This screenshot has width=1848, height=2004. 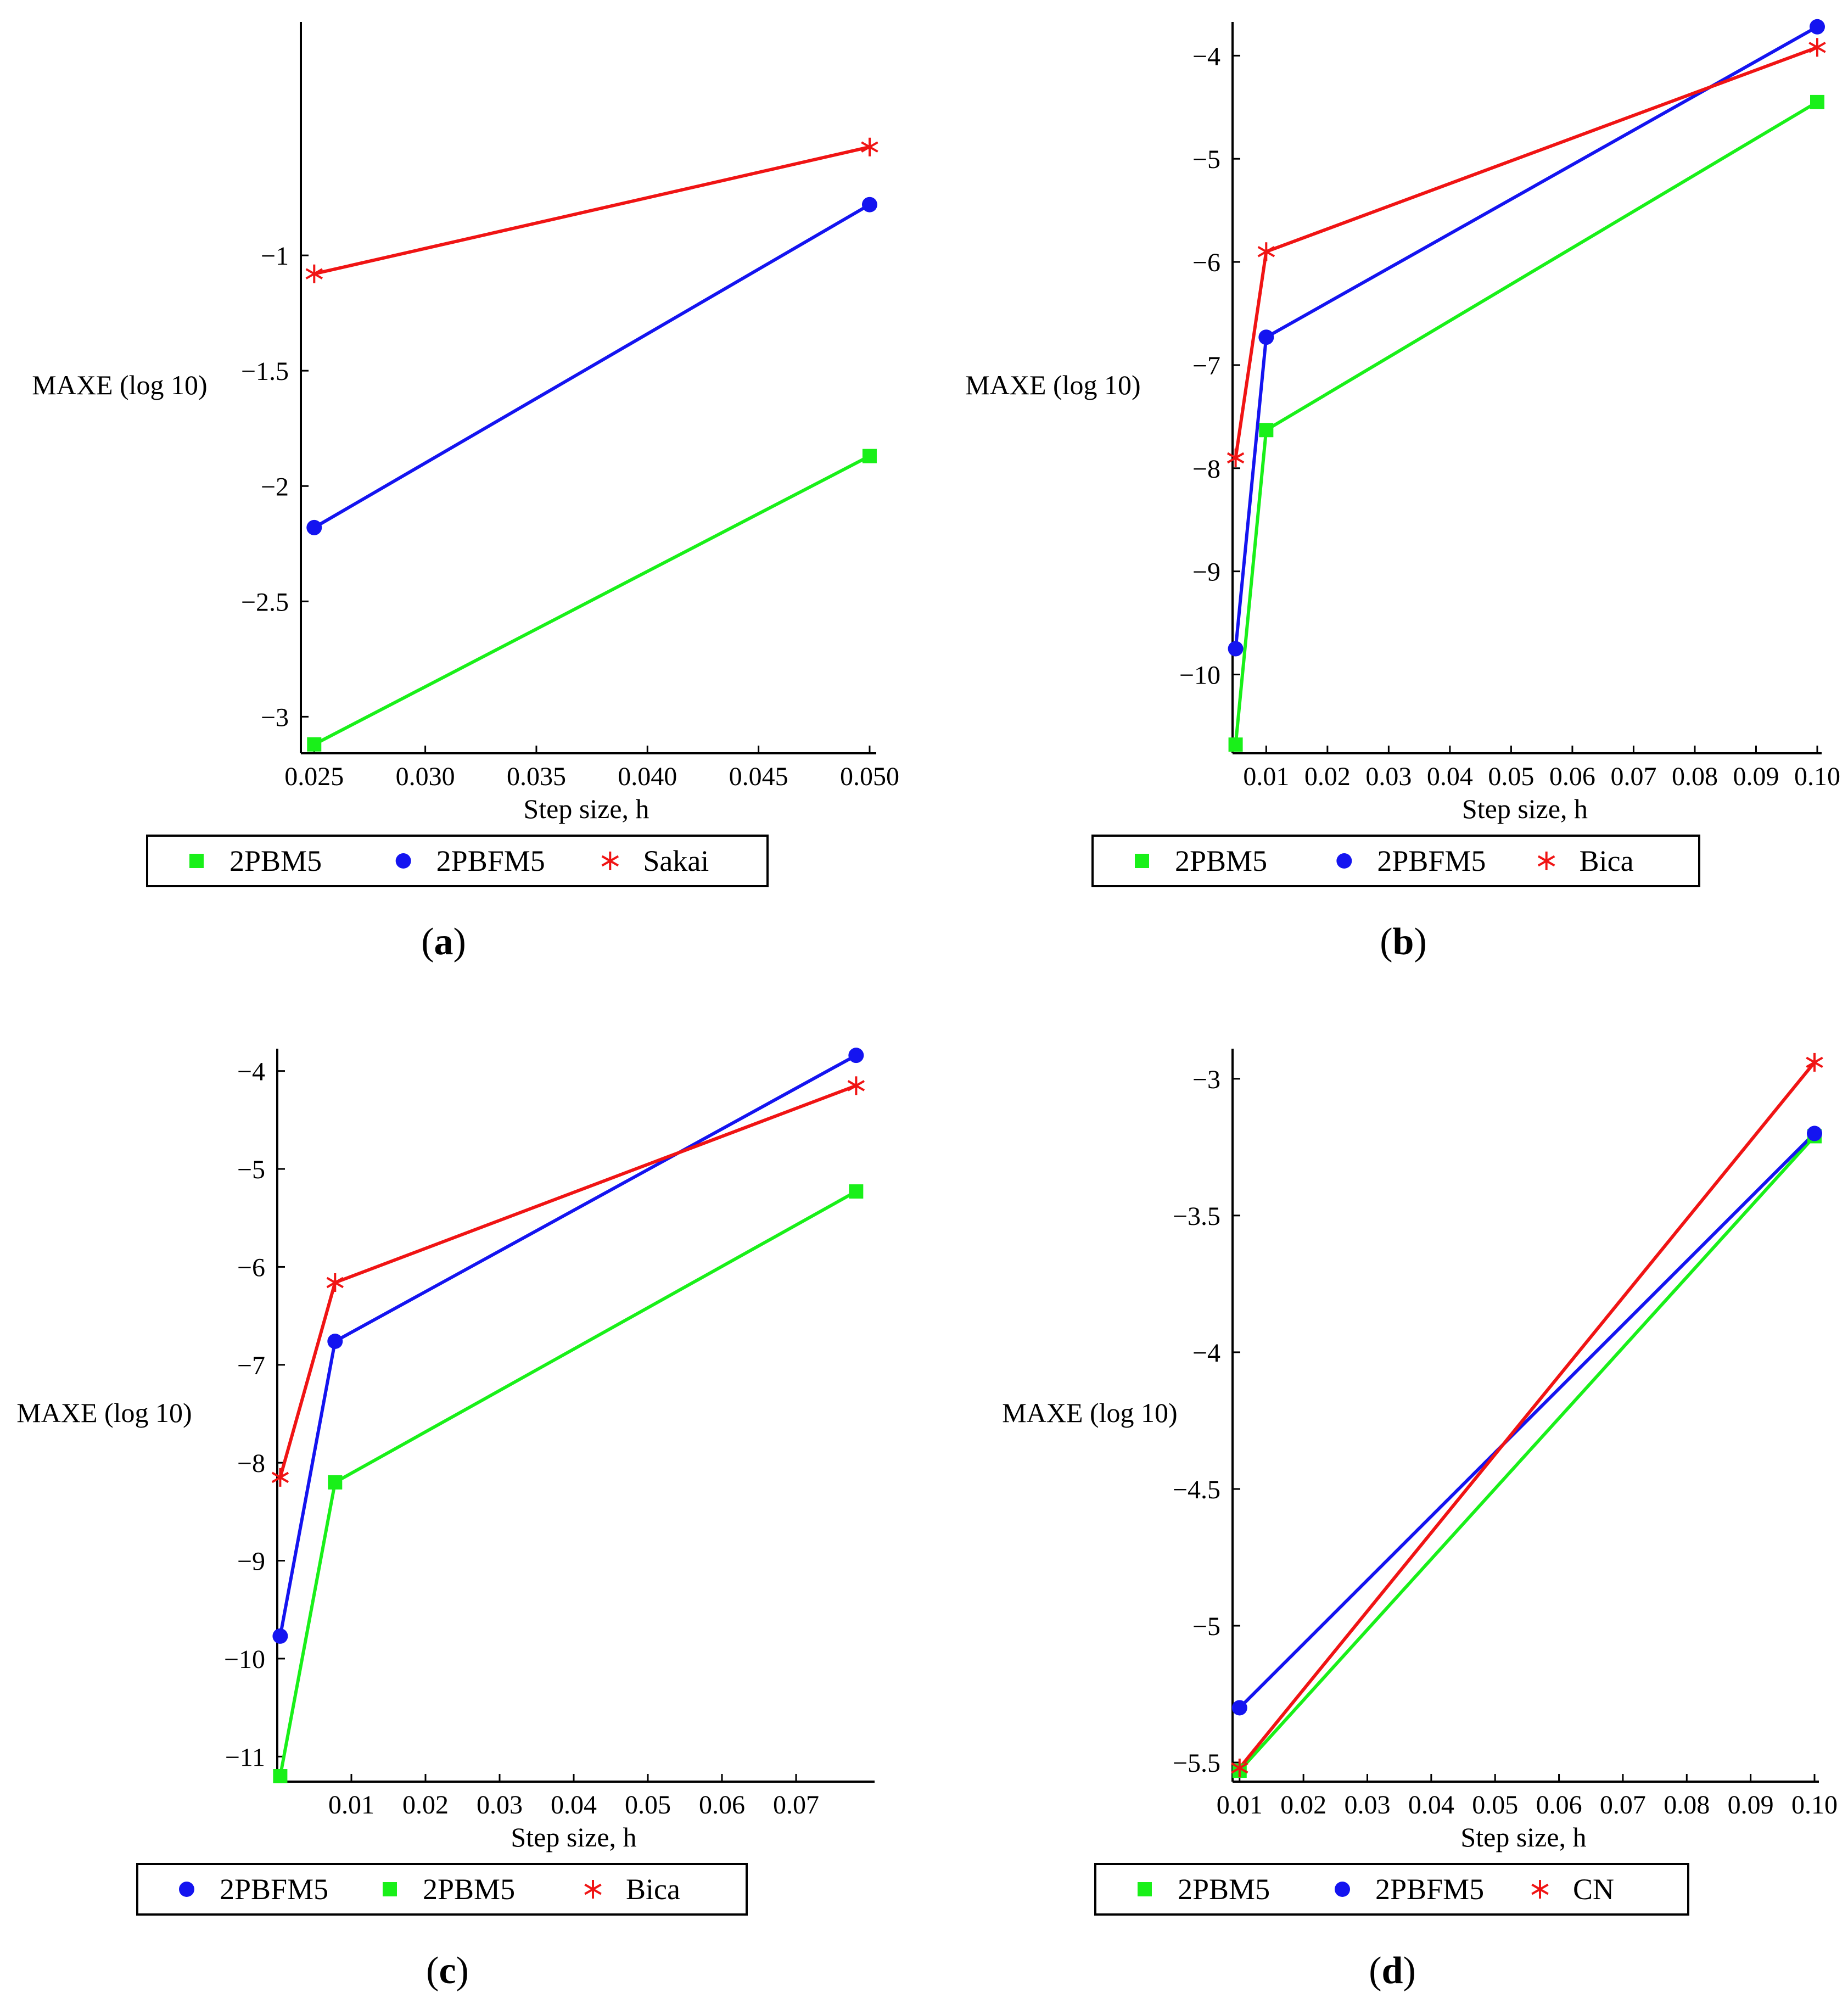 What do you see at coordinates (1197, 1763) in the screenshot?
I see `y-tick-label: −5.5` at bounding box center [1197, 1763].